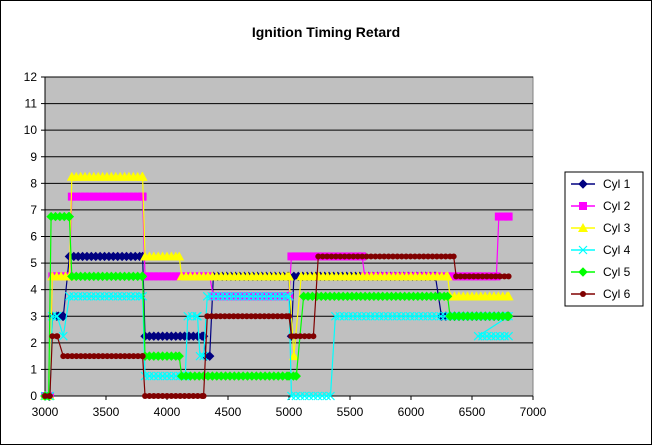 This screenshot has width=652, height=445. I want to click on y-tick-label: 3, so click(33, 316).